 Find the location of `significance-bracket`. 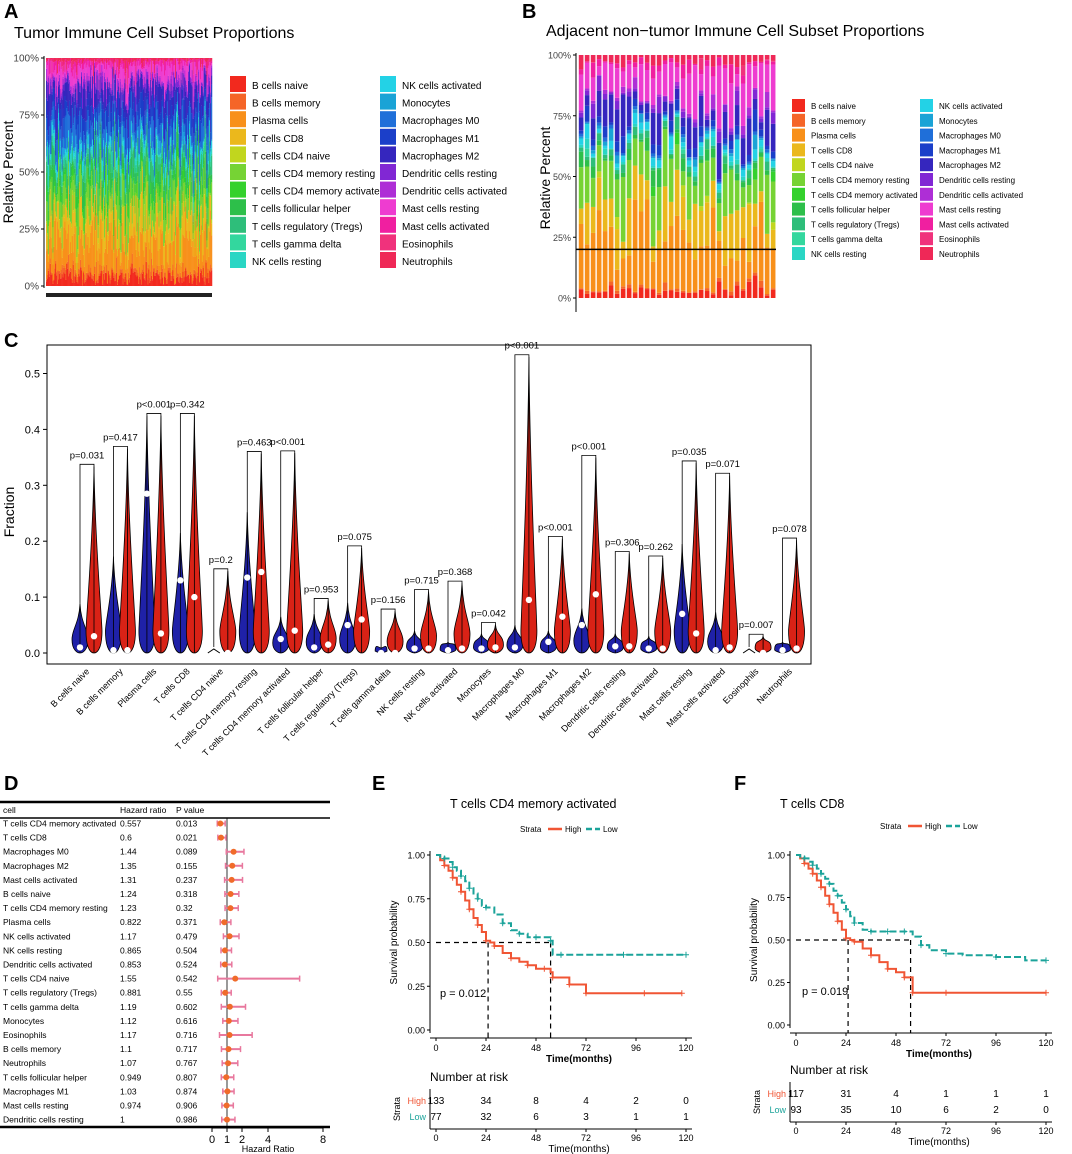

significance-bracket is located at coordinates (87, 533).